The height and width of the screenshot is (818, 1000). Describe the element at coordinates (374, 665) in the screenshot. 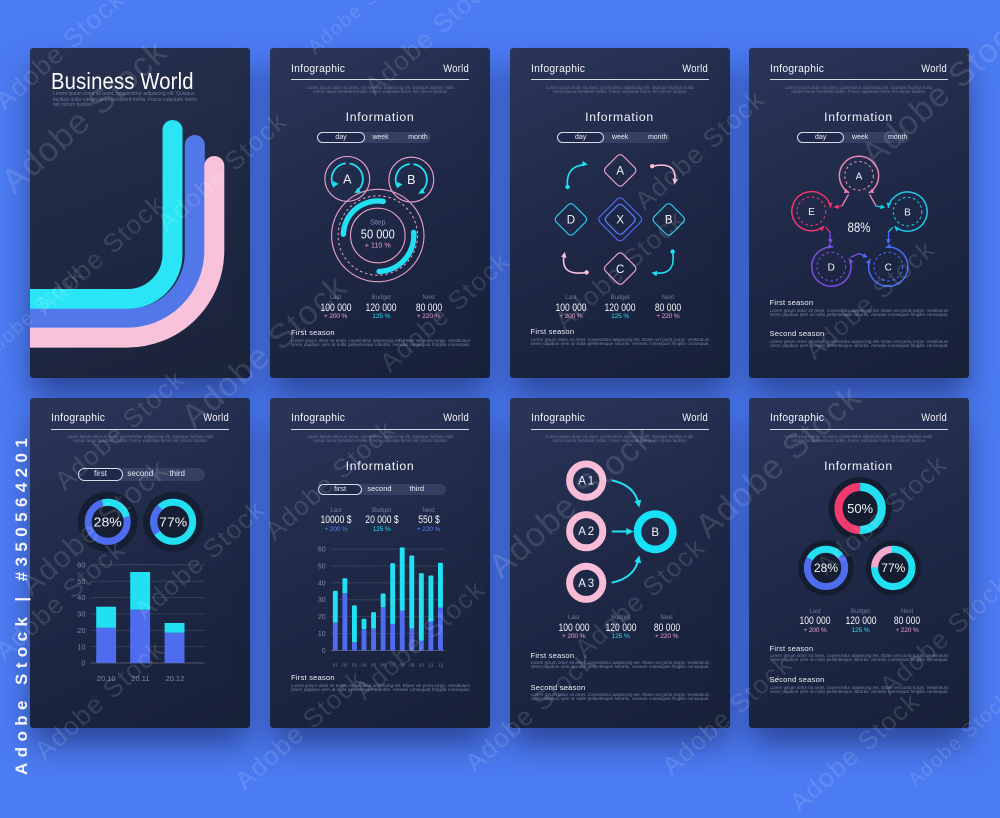

I see `svg-text: 05` at that location.